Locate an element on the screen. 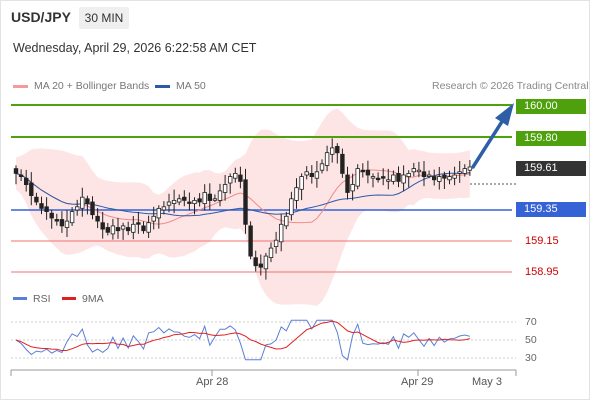  level-tag-s1: 159.35 is located at coordinates (551, 209).